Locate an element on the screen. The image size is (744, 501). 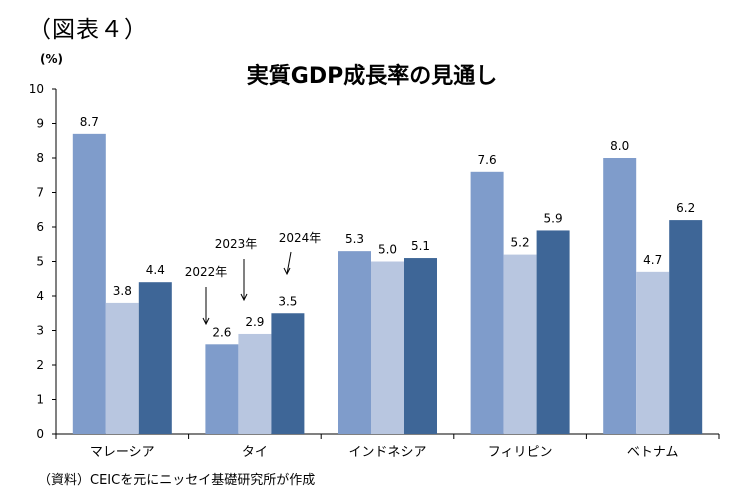
bar-value-label: 6.2 is located at coordinates (685, 208).